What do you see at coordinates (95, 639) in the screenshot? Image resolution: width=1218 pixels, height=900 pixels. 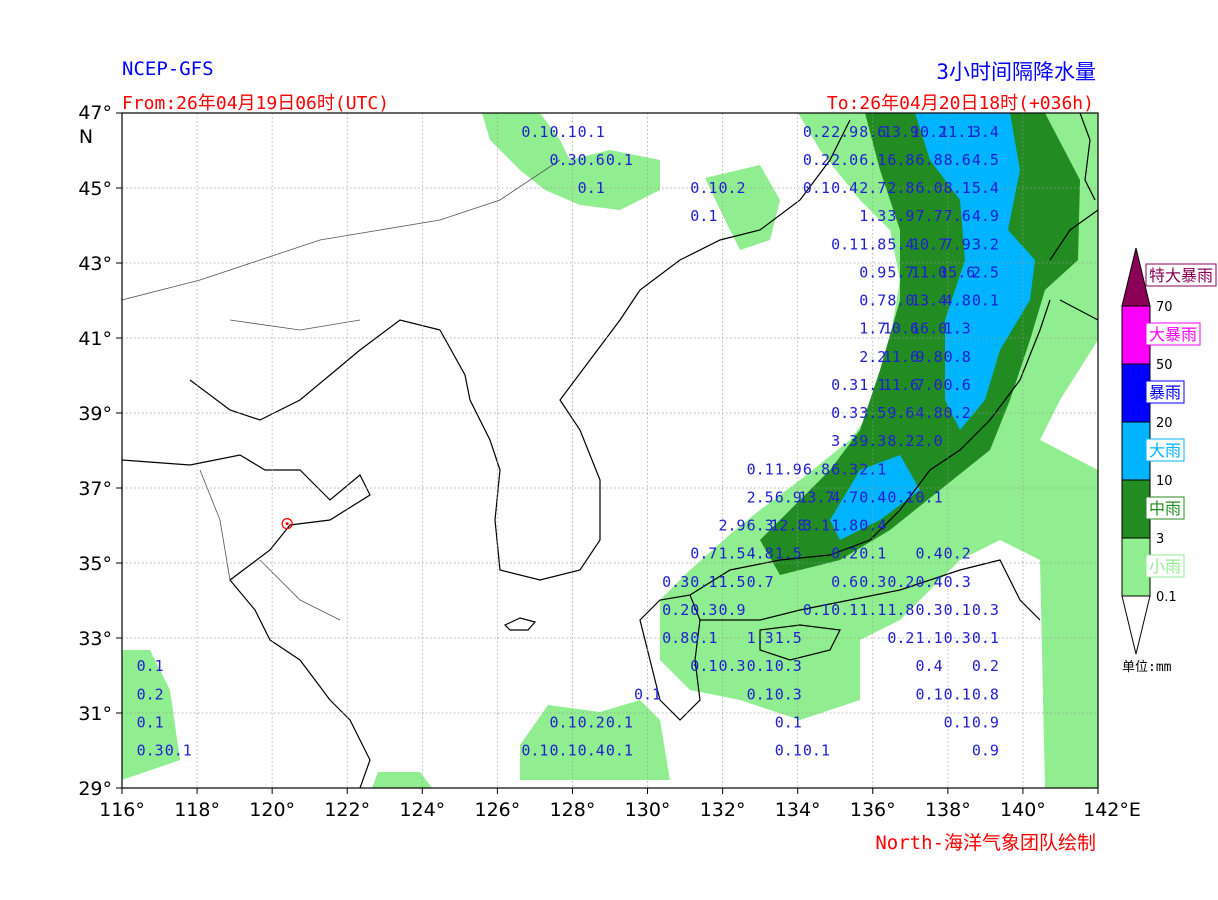 I see `lat-tick-label: 33°` at bounding box center [95, 639].